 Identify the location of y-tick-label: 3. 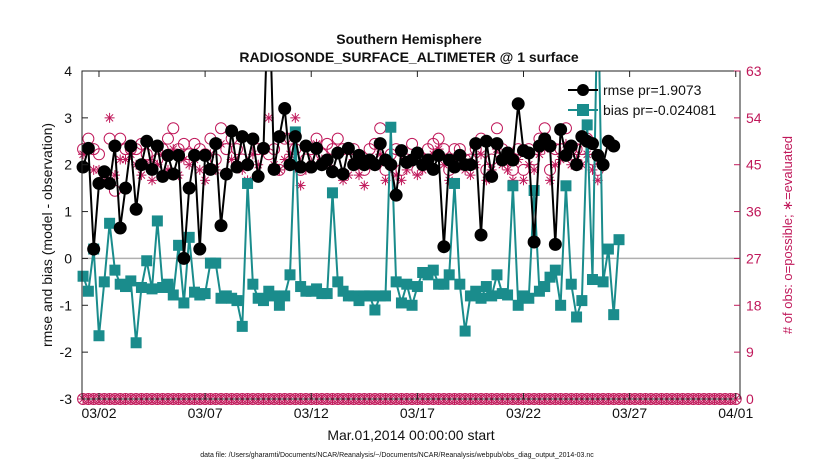
(68, 118).